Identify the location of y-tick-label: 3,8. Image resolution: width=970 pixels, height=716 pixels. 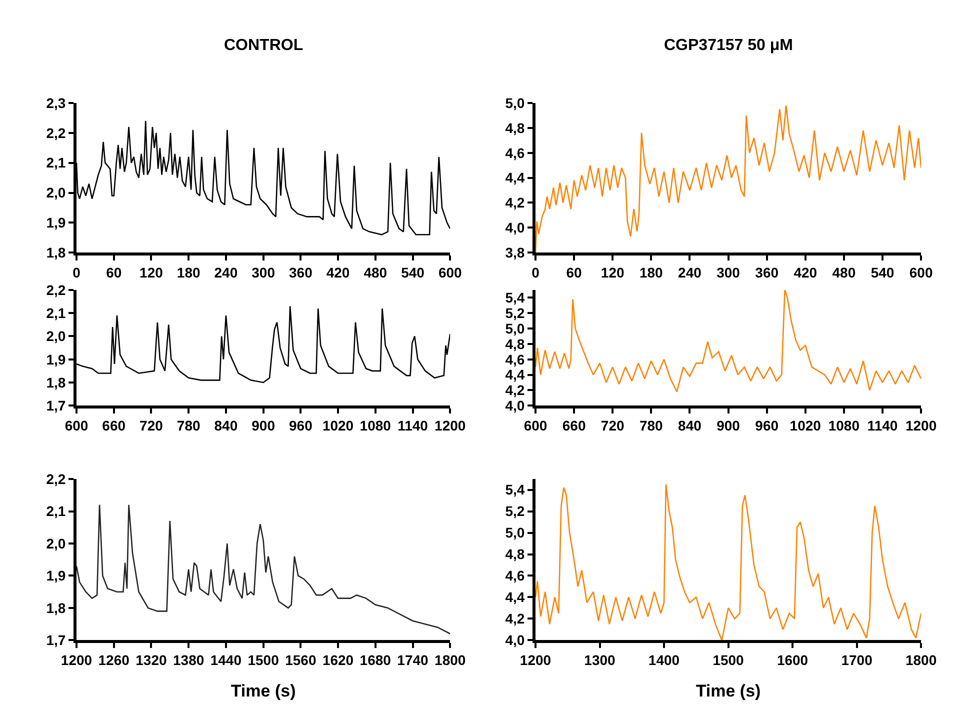
(515, 252).